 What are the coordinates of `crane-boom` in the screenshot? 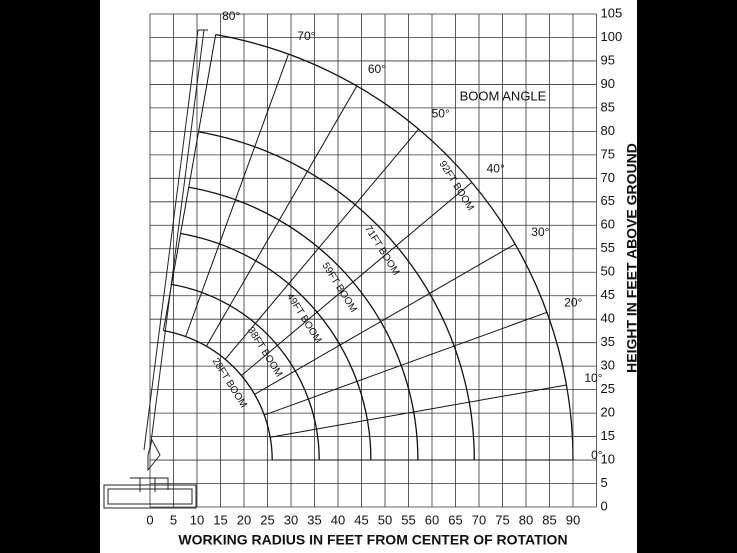 It's located at (175, 240).